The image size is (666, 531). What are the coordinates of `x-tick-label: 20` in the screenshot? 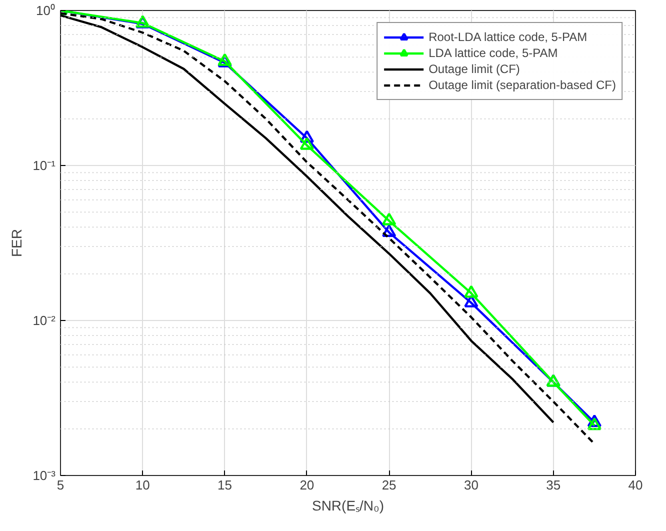 It's located at (307, 485).